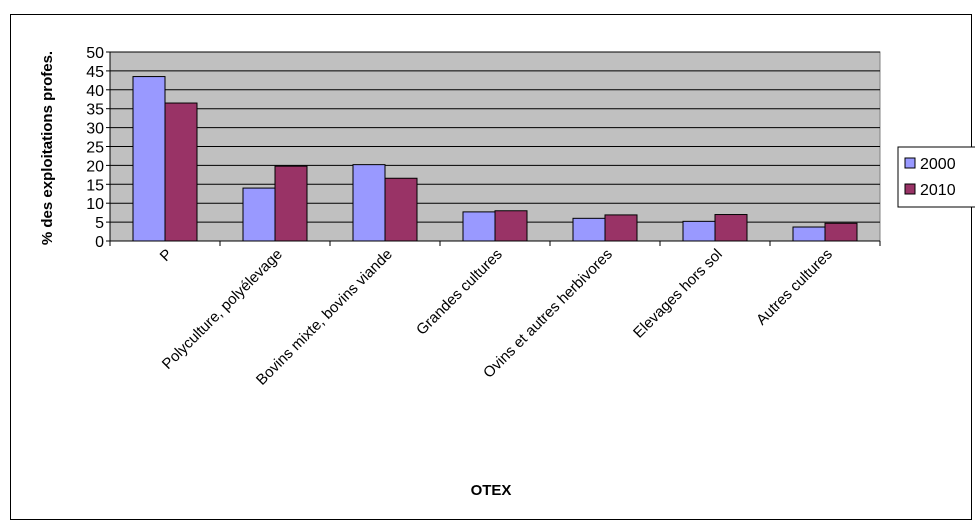 The height and width of the screenshot is (522, 975). I want to click on y-tick-label: 20, so click(95, 166).